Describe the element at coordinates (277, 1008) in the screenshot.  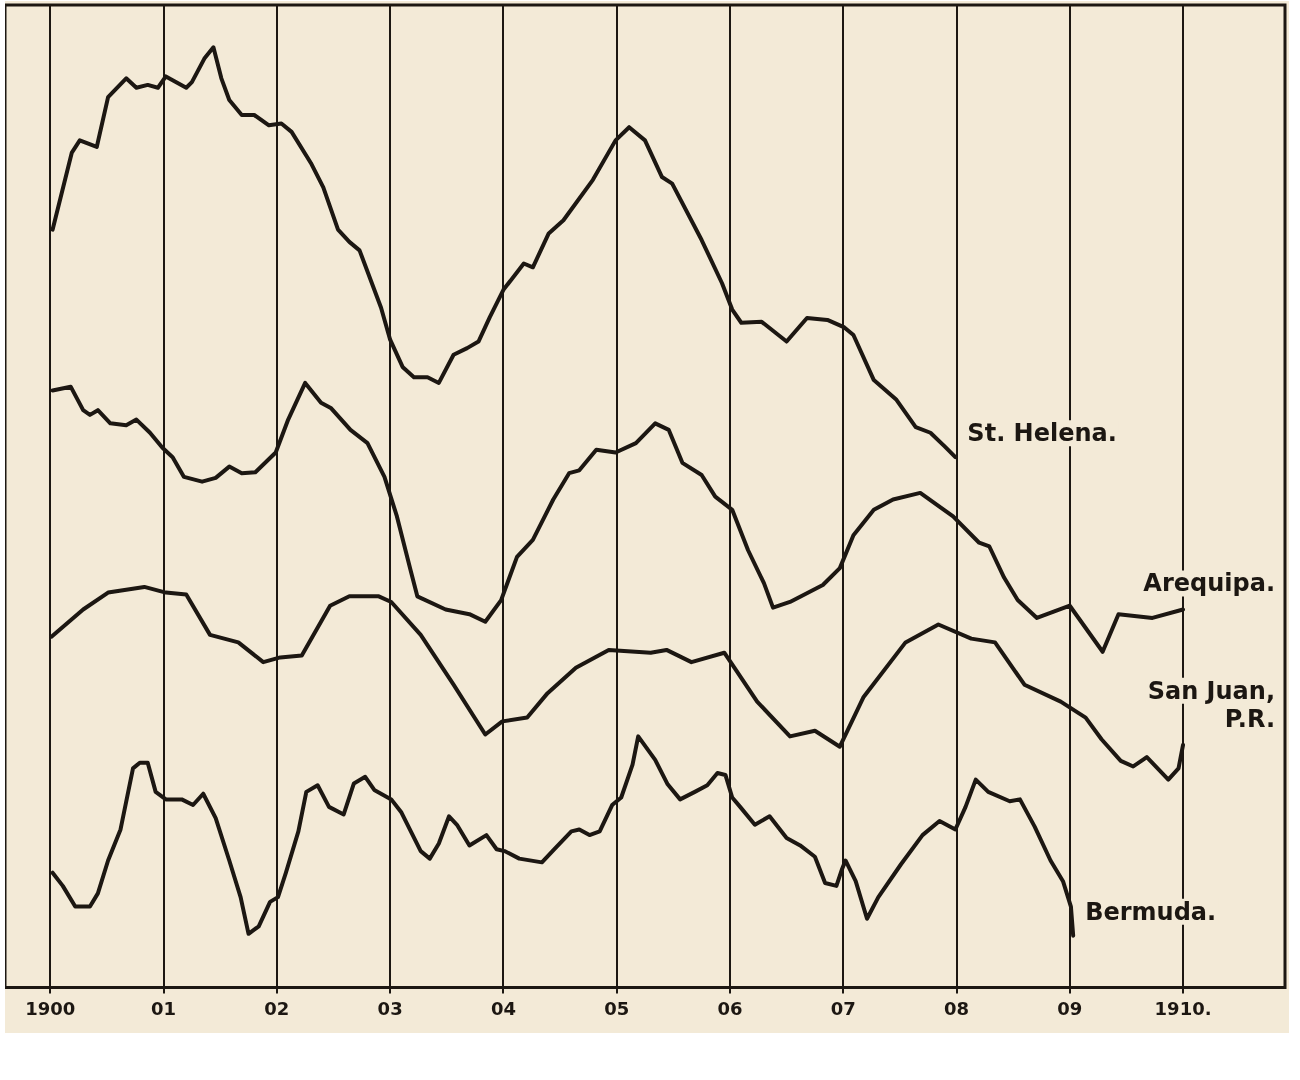
I see `x-tick-label: 02` at that location.